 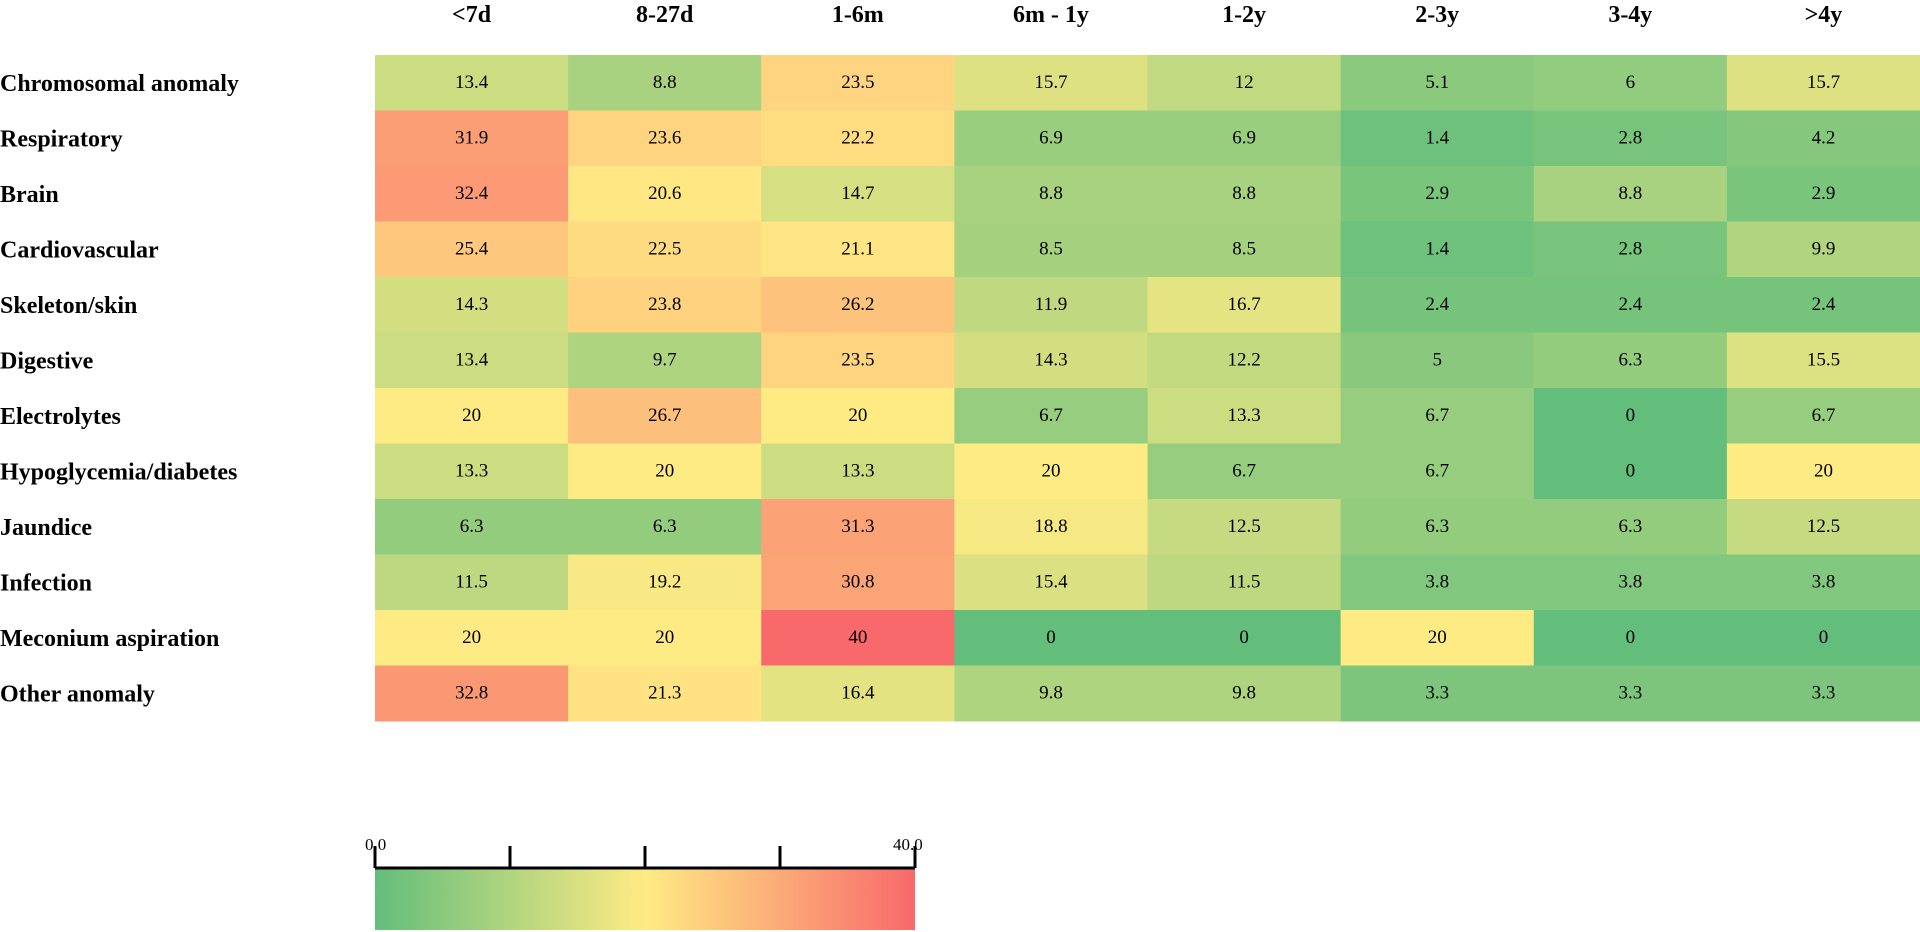 I want to click on cell-value-label: 11.5, so click(x=471, y=581).